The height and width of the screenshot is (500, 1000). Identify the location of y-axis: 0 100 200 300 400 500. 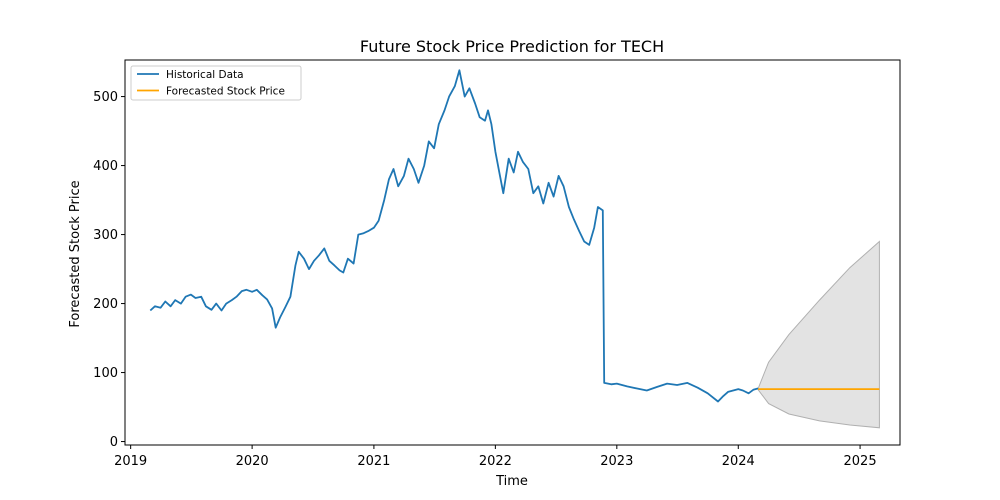
(109, 270).